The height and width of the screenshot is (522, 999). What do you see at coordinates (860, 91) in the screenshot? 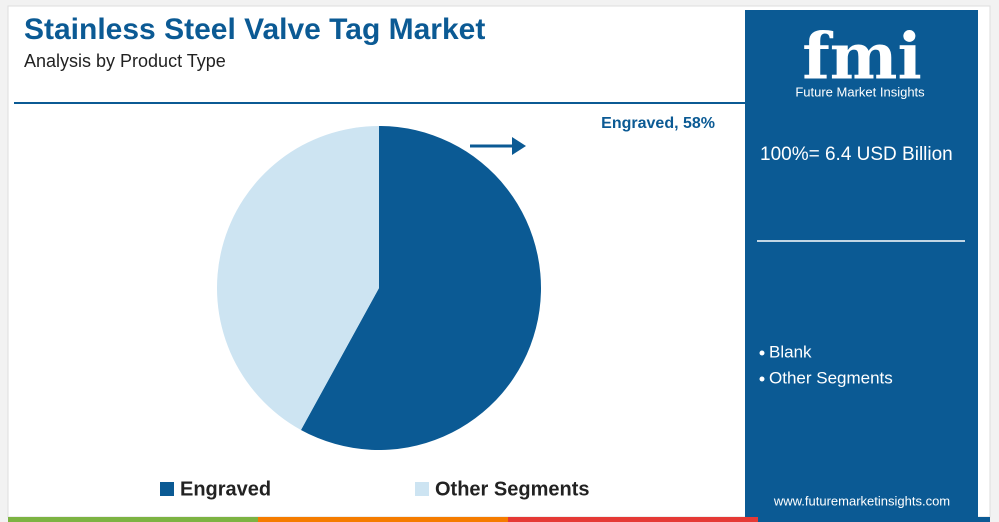
I see `brand: Future Market Insights` at bounding box center [860, 91].